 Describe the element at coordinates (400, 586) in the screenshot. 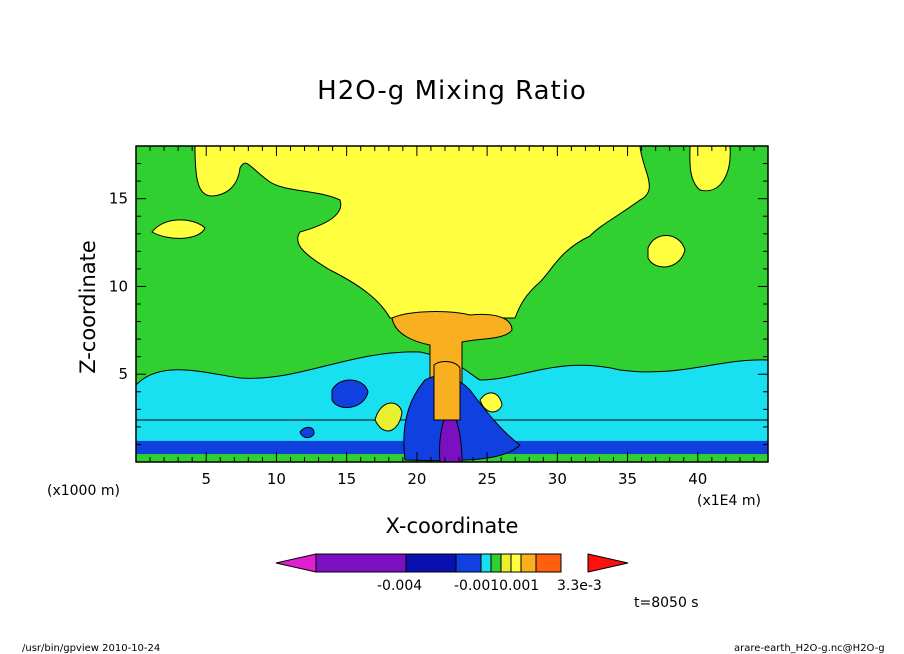

I see `colorbar-label-1: -0.004` at that location.